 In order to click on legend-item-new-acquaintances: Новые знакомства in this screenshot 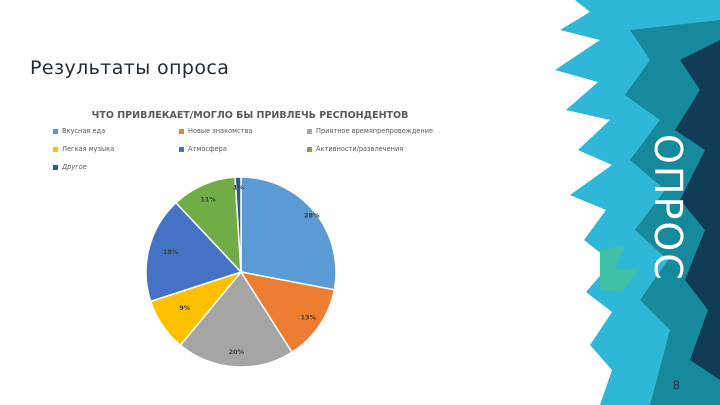, I will do `click(215, 131)`.